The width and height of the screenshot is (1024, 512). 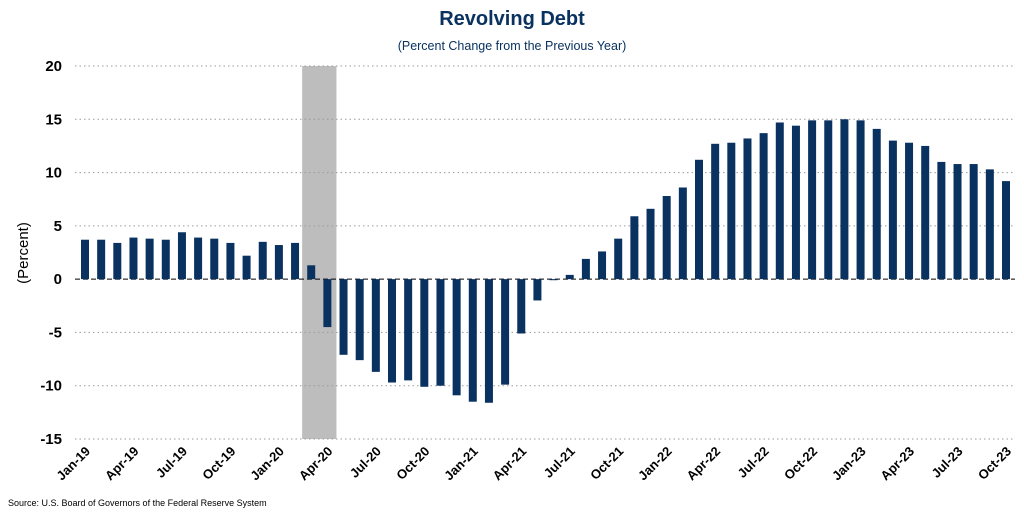 What do you see at coordinates (122, 464) in the screenshot?
I see `x-tick-label: Apr-19` at bounding box center [122, 464].